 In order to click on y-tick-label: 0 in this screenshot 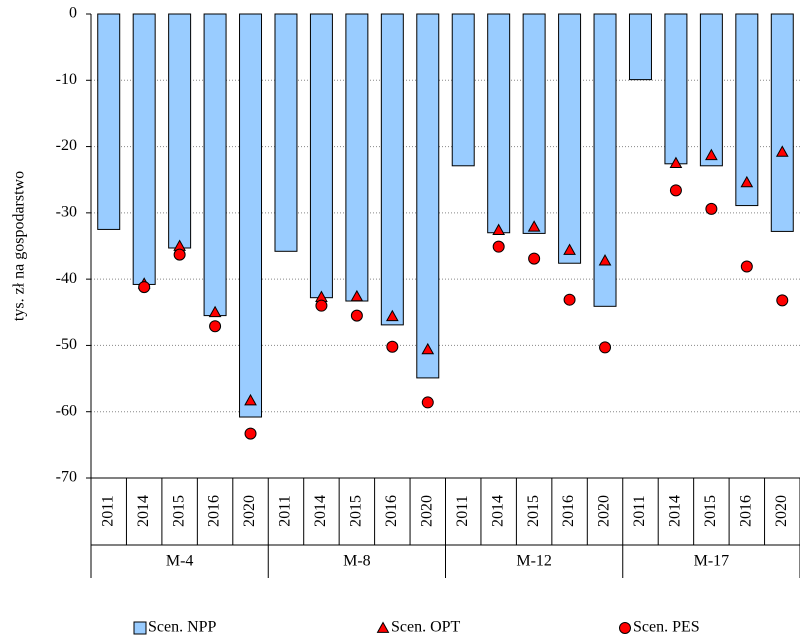, I will do `click(73, 13)`.